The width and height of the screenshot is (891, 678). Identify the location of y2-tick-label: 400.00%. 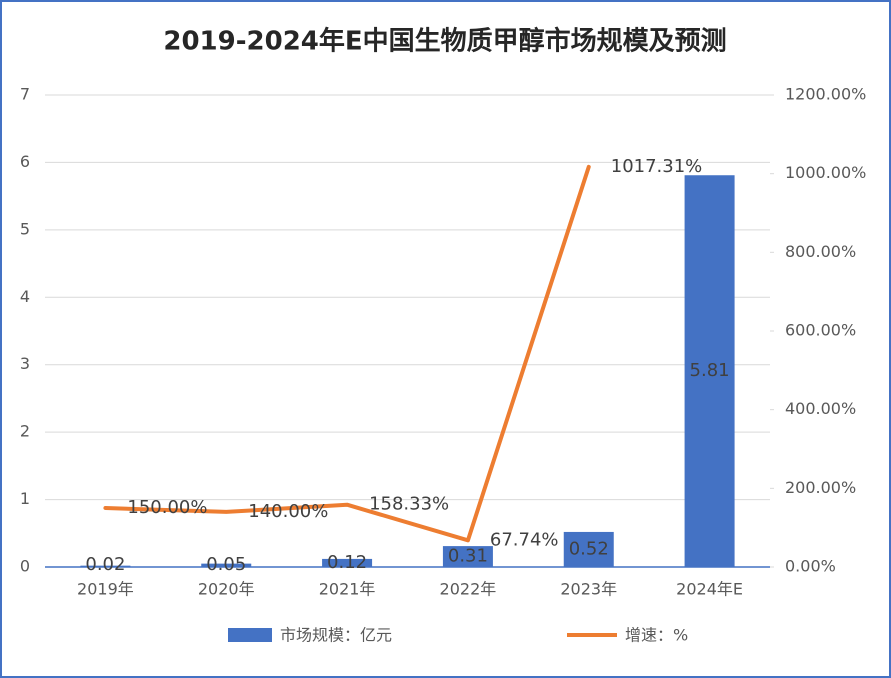
(820, 408).